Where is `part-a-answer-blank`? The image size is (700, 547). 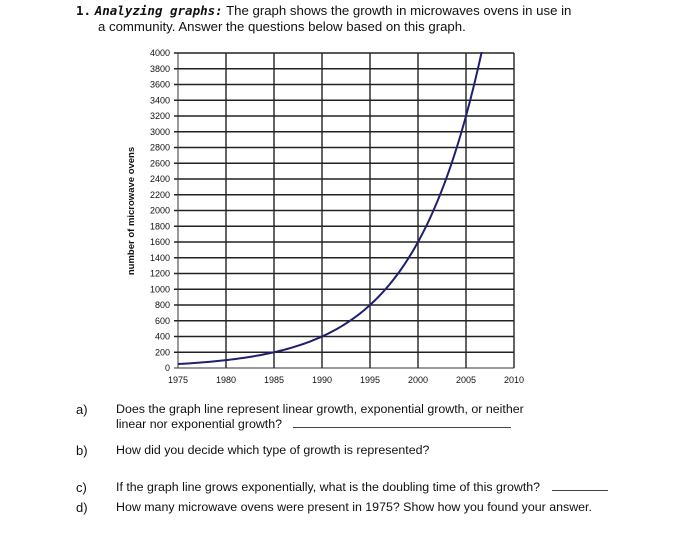 part-a-answer-blank is located at coordinates (402, 427).